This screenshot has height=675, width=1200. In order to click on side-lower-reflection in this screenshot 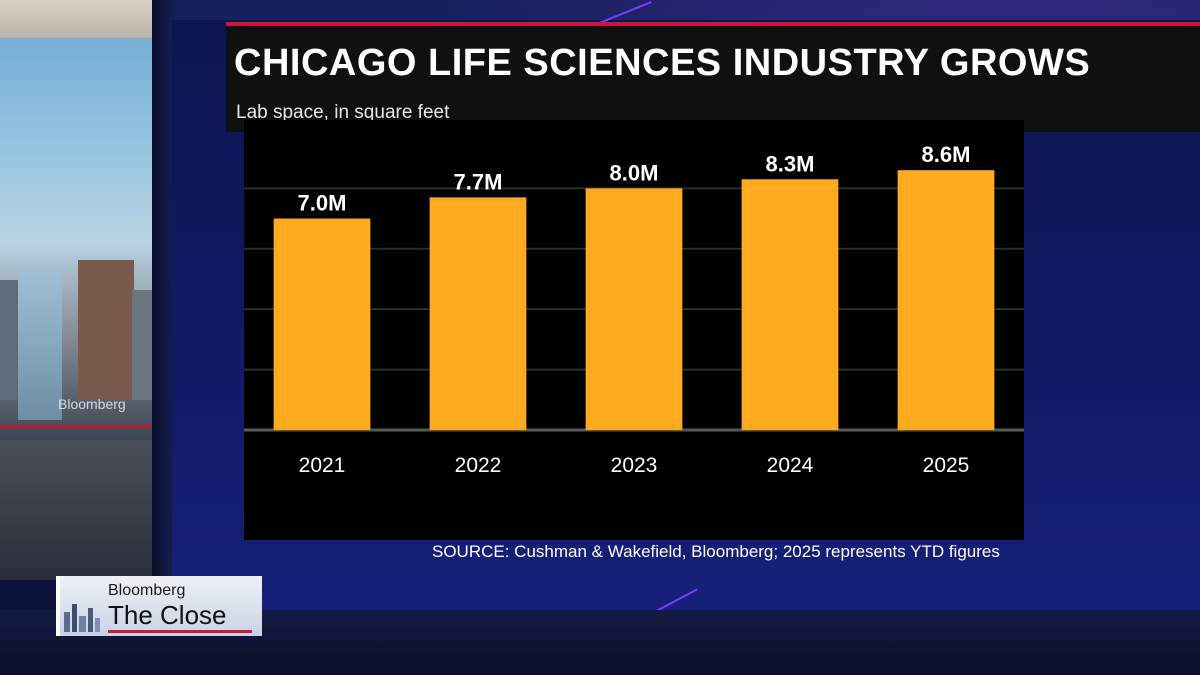, I will do `click(84, 510)`.